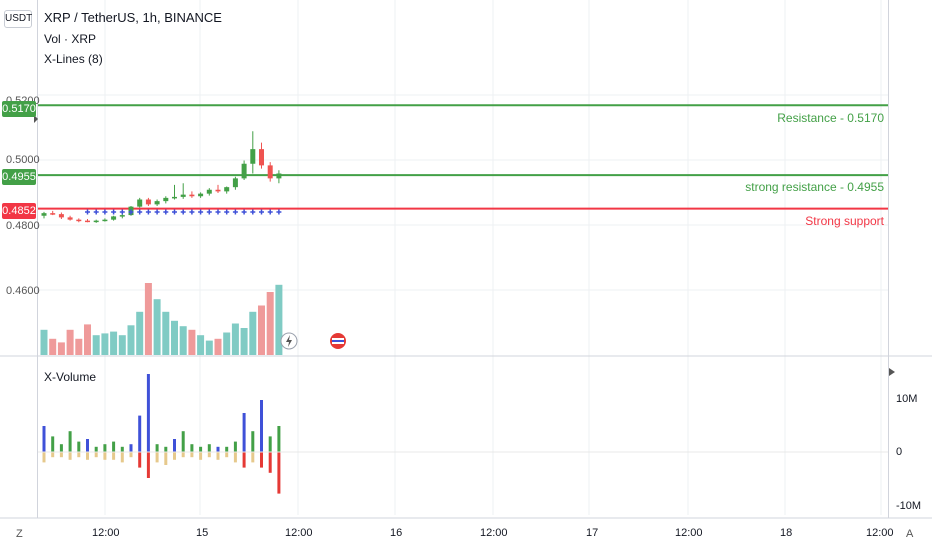 The image size is (932, 550). What do you see at coordinates (910, 534) in the screenshot?
I see `auto-scale-button: A` at bounding box center [910, 534].